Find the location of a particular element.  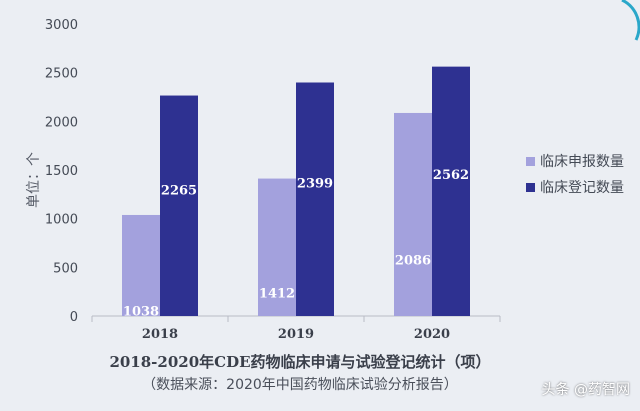

bar-2019-registration is located at coordinates (315, 199).